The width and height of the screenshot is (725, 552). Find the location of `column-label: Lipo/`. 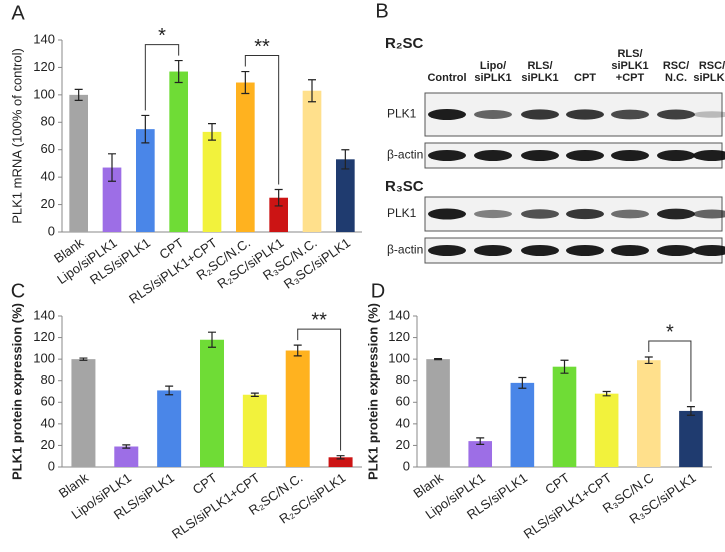

column-label: Lipo/ is located at coordinates (493, 66).